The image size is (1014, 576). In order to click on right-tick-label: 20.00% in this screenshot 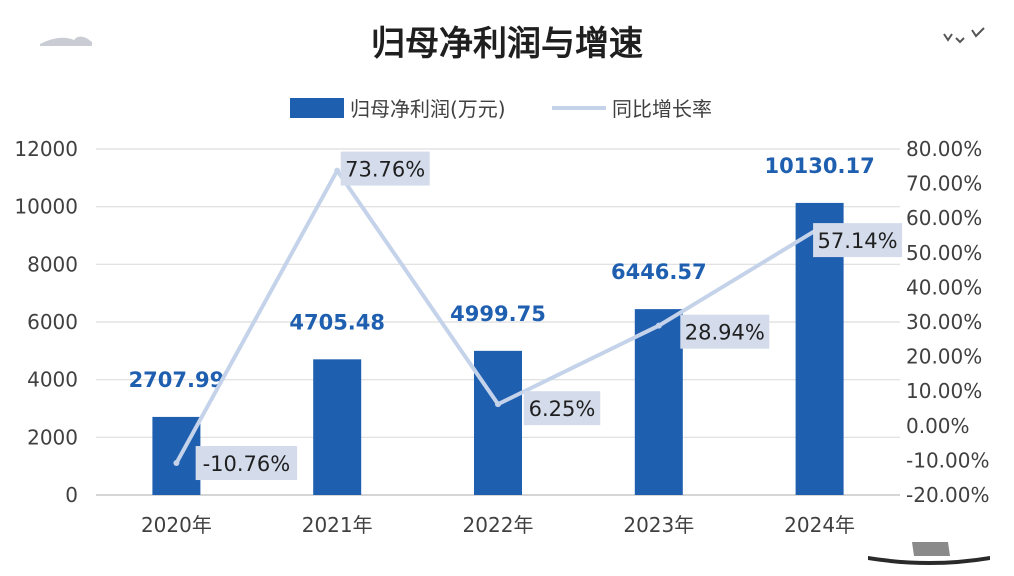, I will do `click(944, 357)`.